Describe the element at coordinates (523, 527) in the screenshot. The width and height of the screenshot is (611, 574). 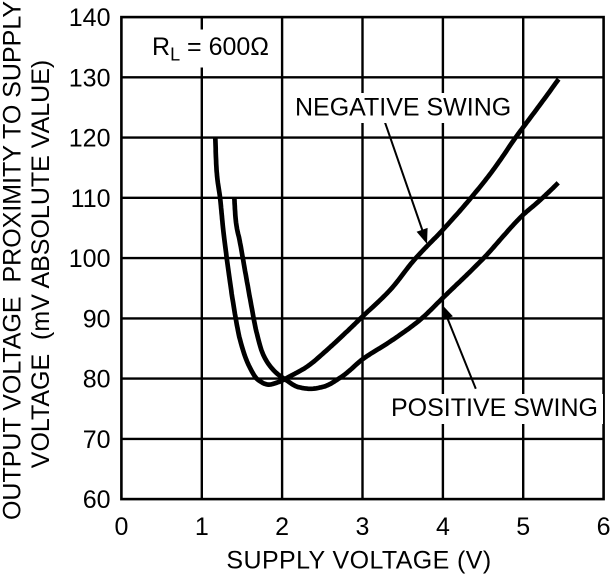
I see `svg-text: 5` at that location.